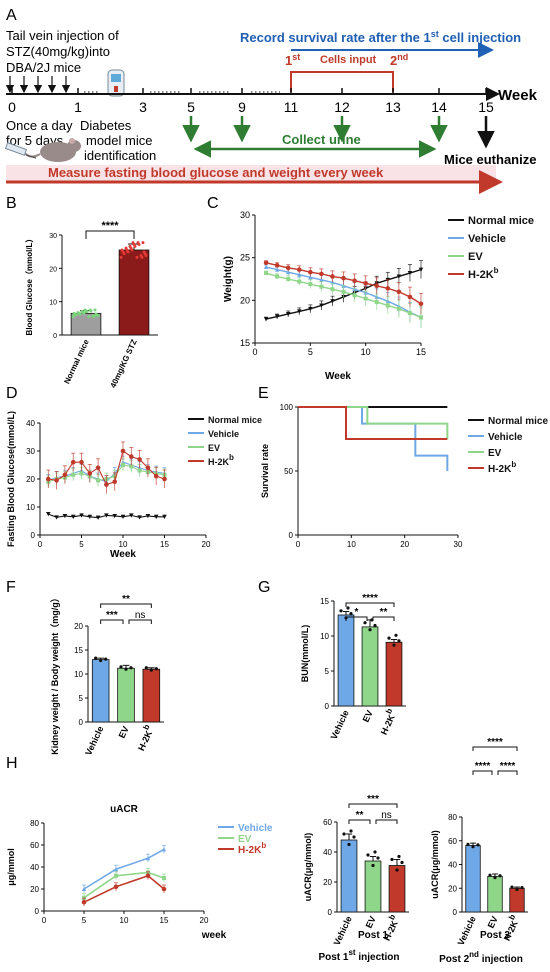 The image size is (550, 972). I want to click on timeline-tick: 3, so click(143, 107).